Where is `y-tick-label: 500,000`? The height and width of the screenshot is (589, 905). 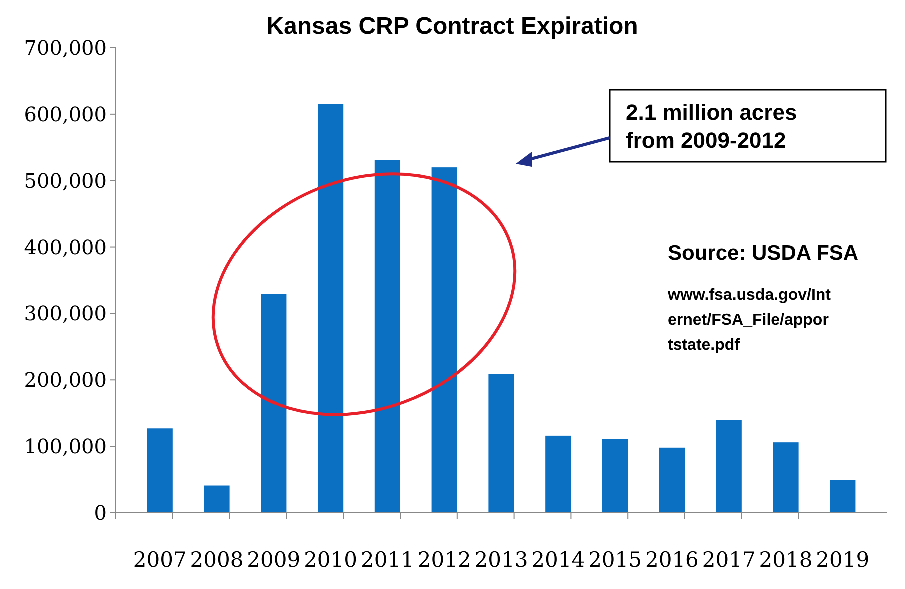 y-tick-label: 500,000 is located at coordinates (65, 180).